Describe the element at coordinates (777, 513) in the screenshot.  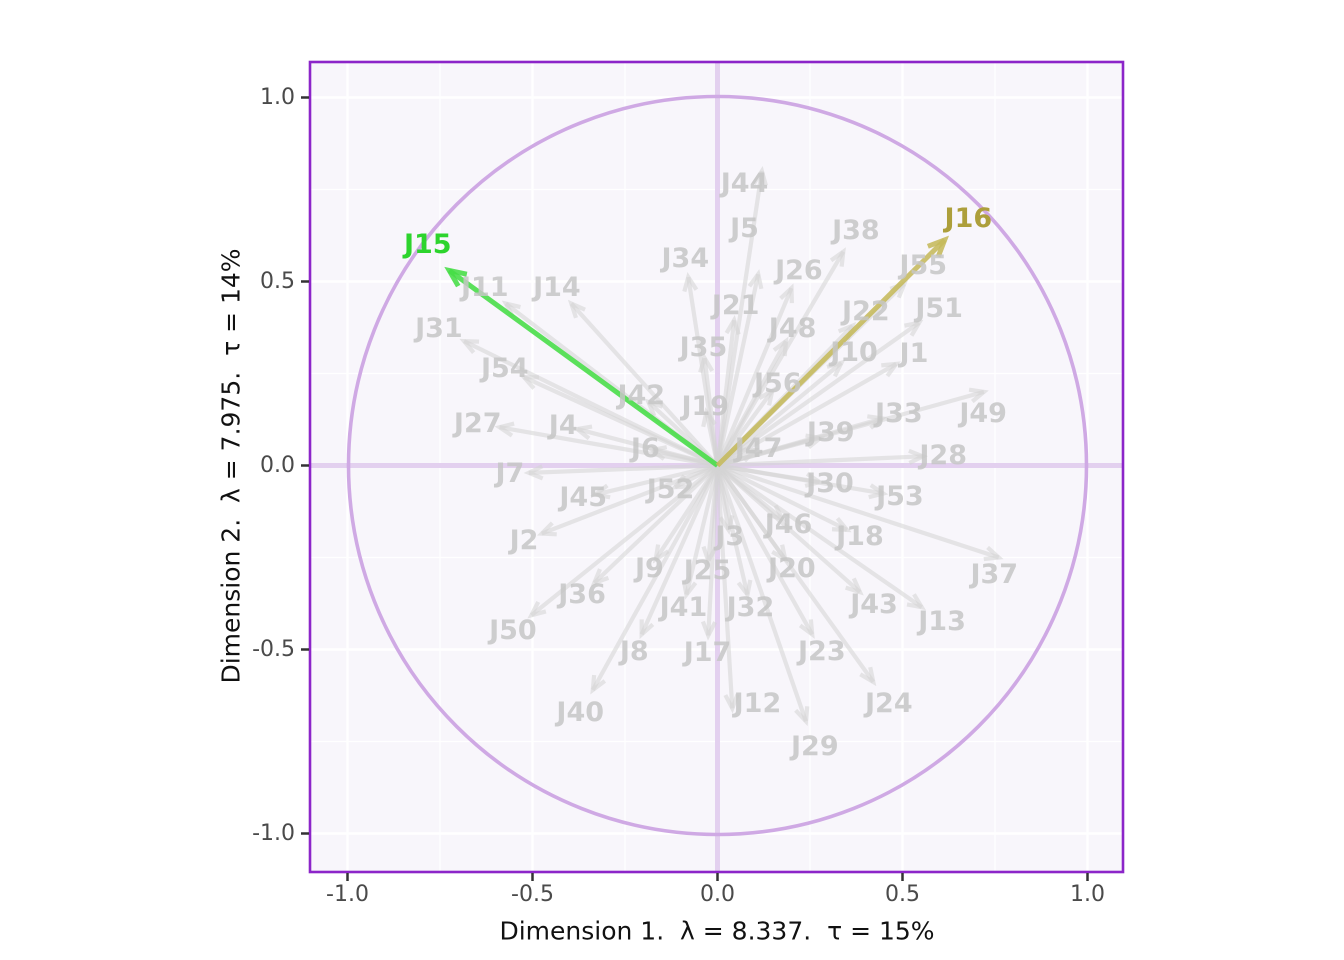
I see `arrowhead-J46` at that location.